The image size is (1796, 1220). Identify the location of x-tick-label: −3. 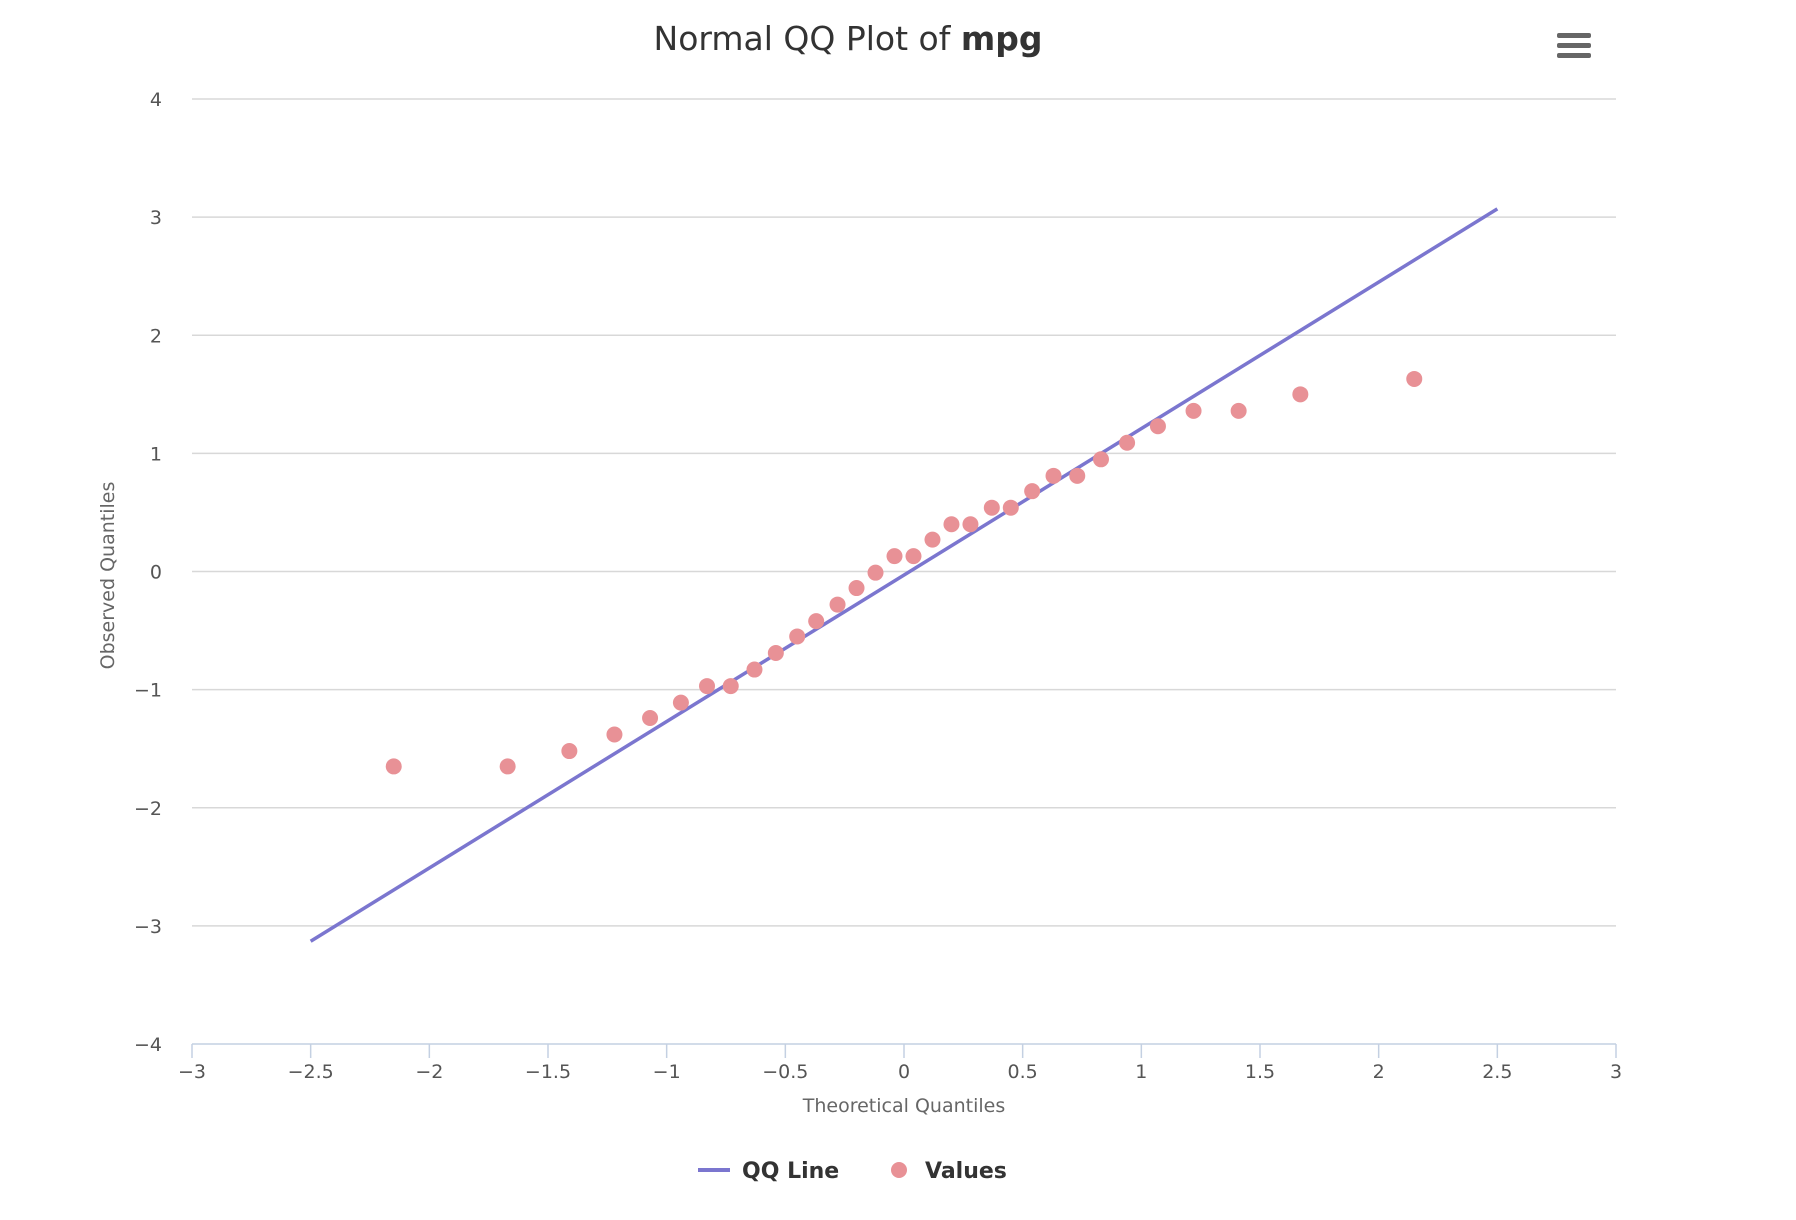
(192, 1072).